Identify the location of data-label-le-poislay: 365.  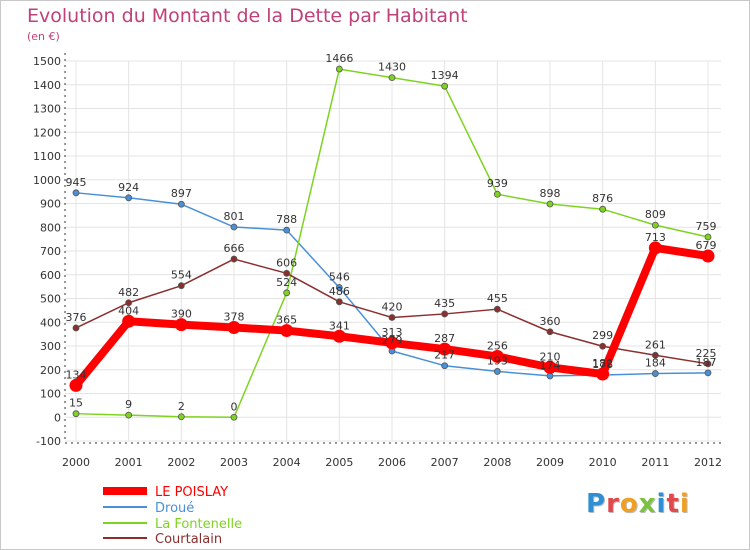
(286, 320).